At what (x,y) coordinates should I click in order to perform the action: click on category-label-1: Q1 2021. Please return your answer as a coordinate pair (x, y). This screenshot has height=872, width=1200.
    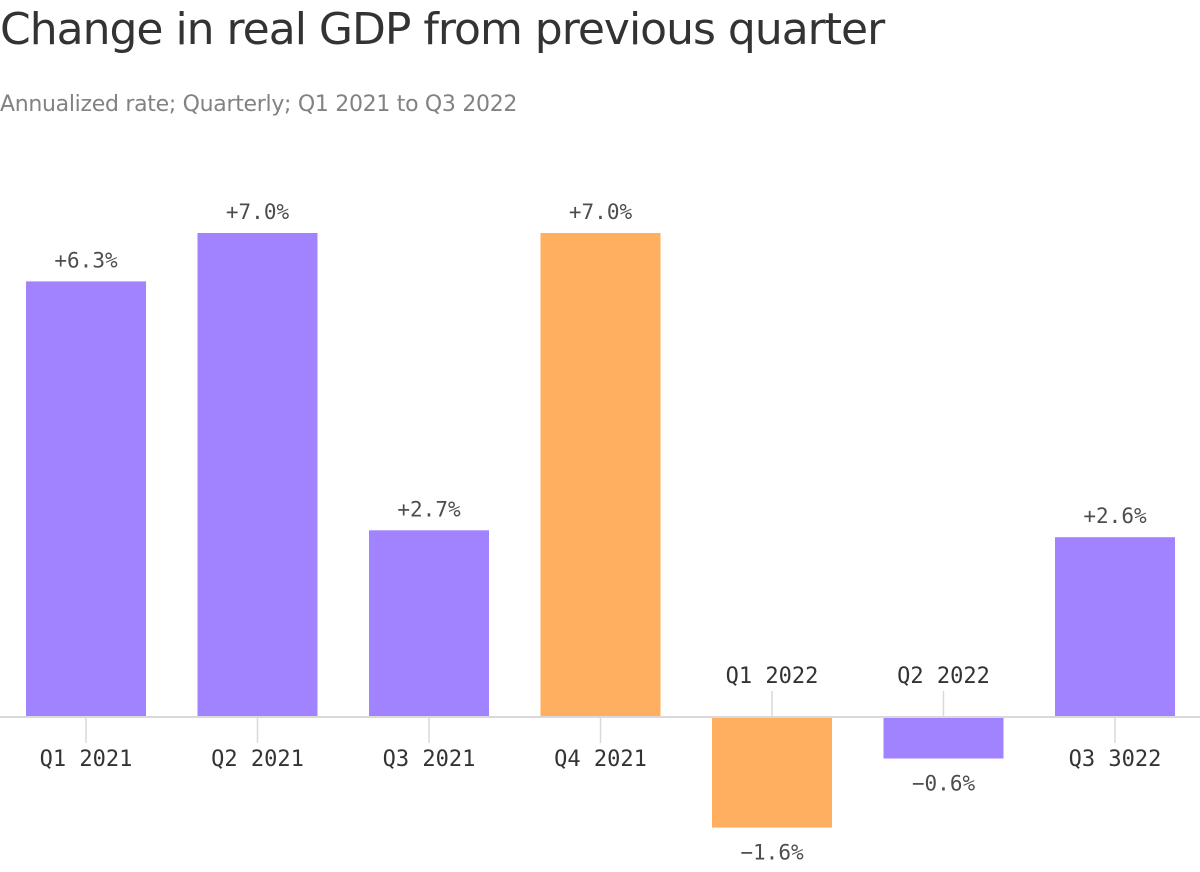
    Looking at the image, I should click on (86, 759).